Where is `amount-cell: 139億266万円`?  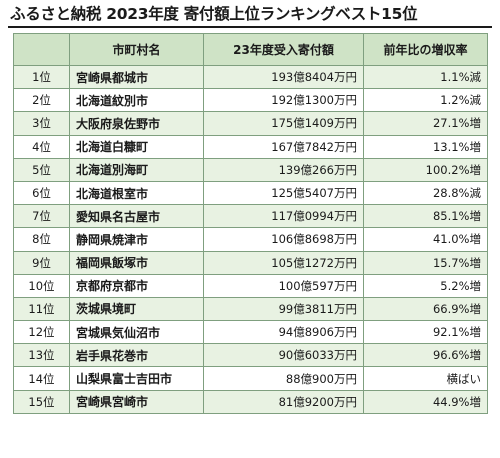
amount-cell: 139億266万円 is located at coordinates (283, 169).